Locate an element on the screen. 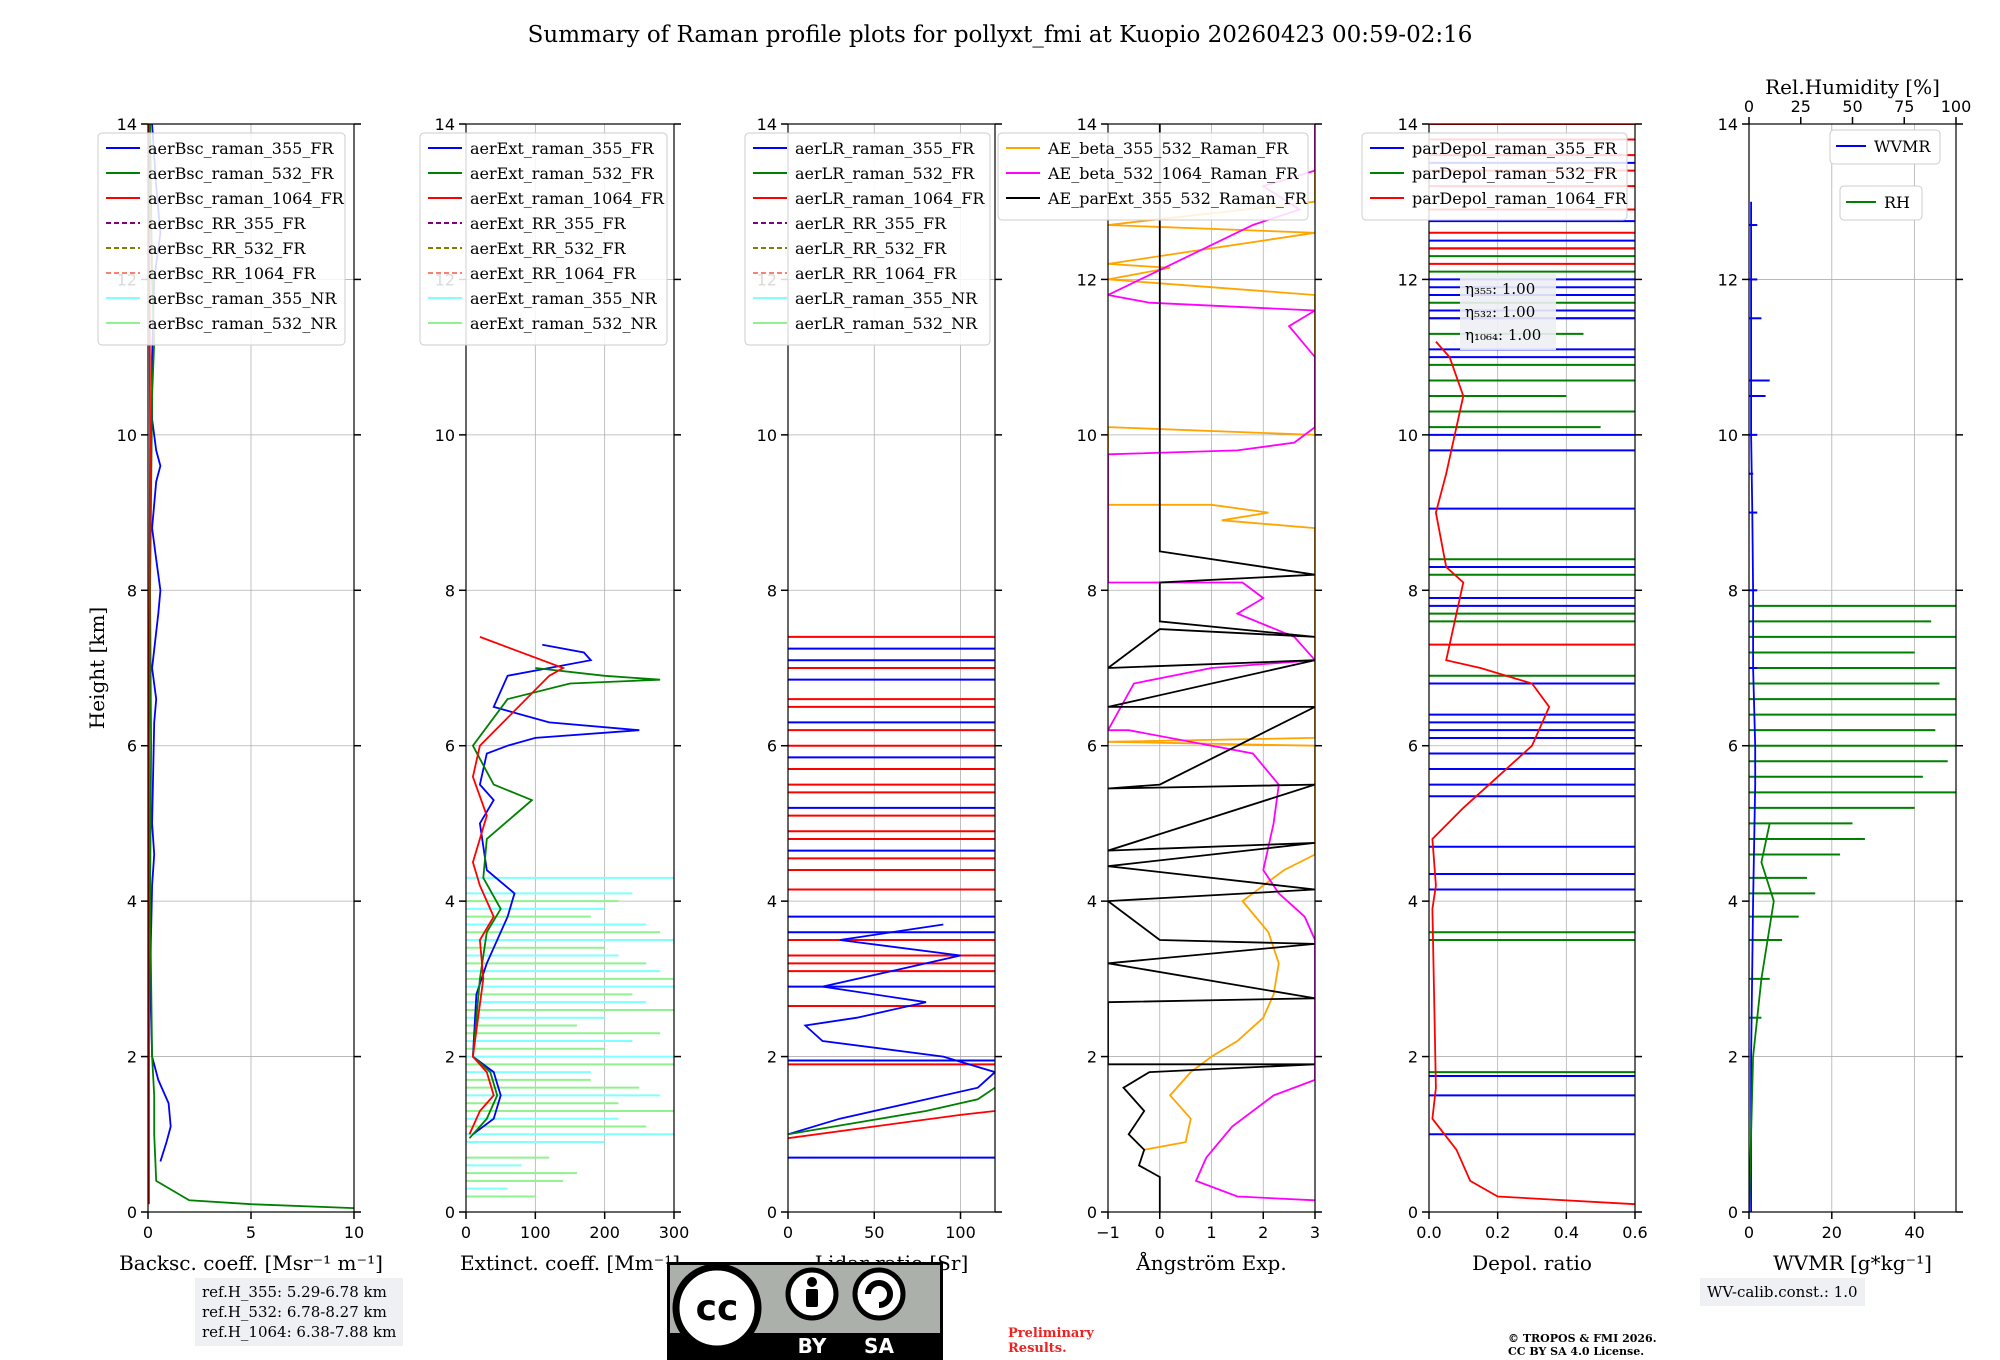 The height and width of the screenshot is (1360, 2000). legend-entry: parDepol_raman_355_FR is located at coordinates (1515, 148).